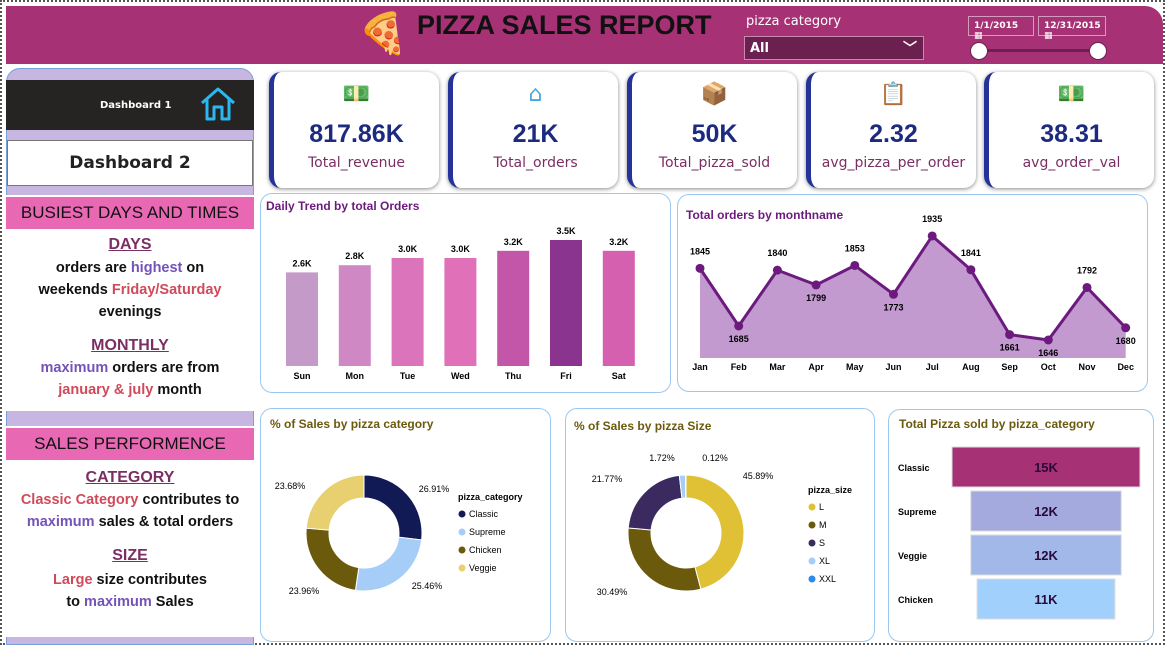  Describe the element at coordinates (130, 522) in the screenshot. I see `category-line-2: maximum sales & total orders` at that location.